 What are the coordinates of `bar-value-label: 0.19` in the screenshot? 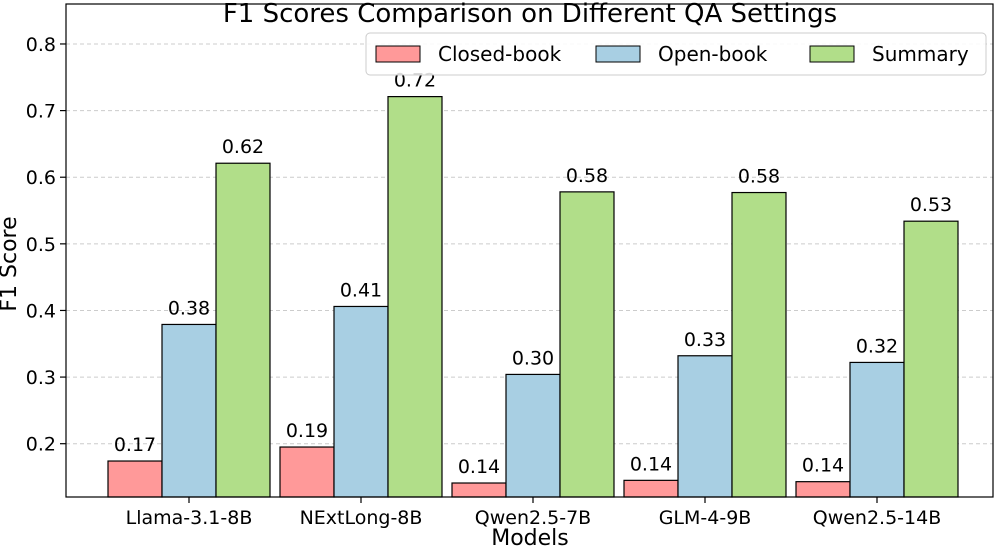 It's located at (307, 431).